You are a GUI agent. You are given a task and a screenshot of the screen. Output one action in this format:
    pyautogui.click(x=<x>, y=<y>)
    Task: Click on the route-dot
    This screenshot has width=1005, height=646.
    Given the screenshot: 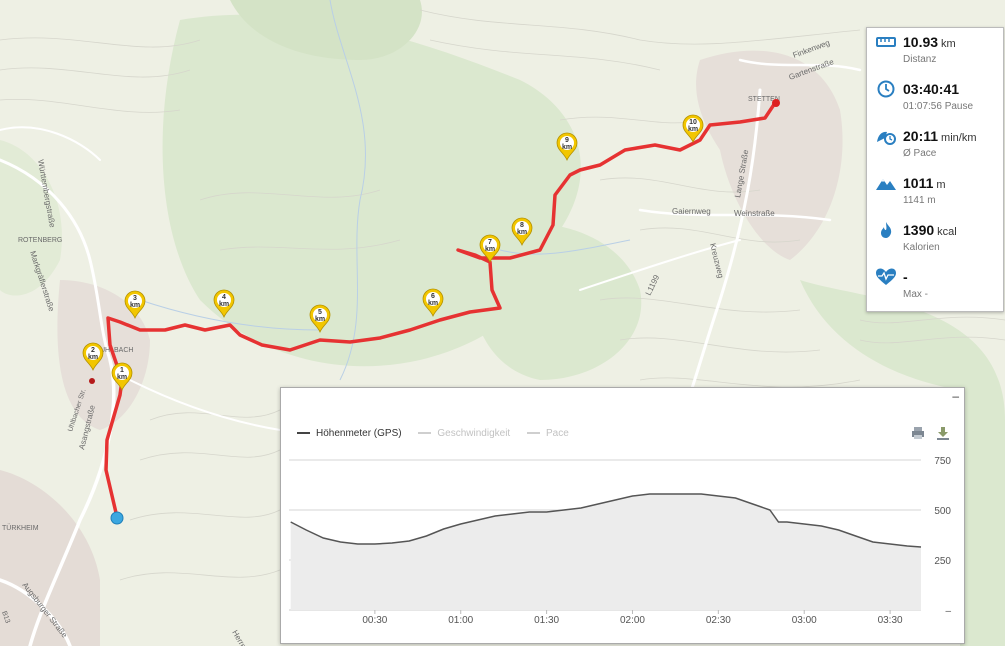 What is the action you would take?
    pyautogui.click(x=92, y=381)
    